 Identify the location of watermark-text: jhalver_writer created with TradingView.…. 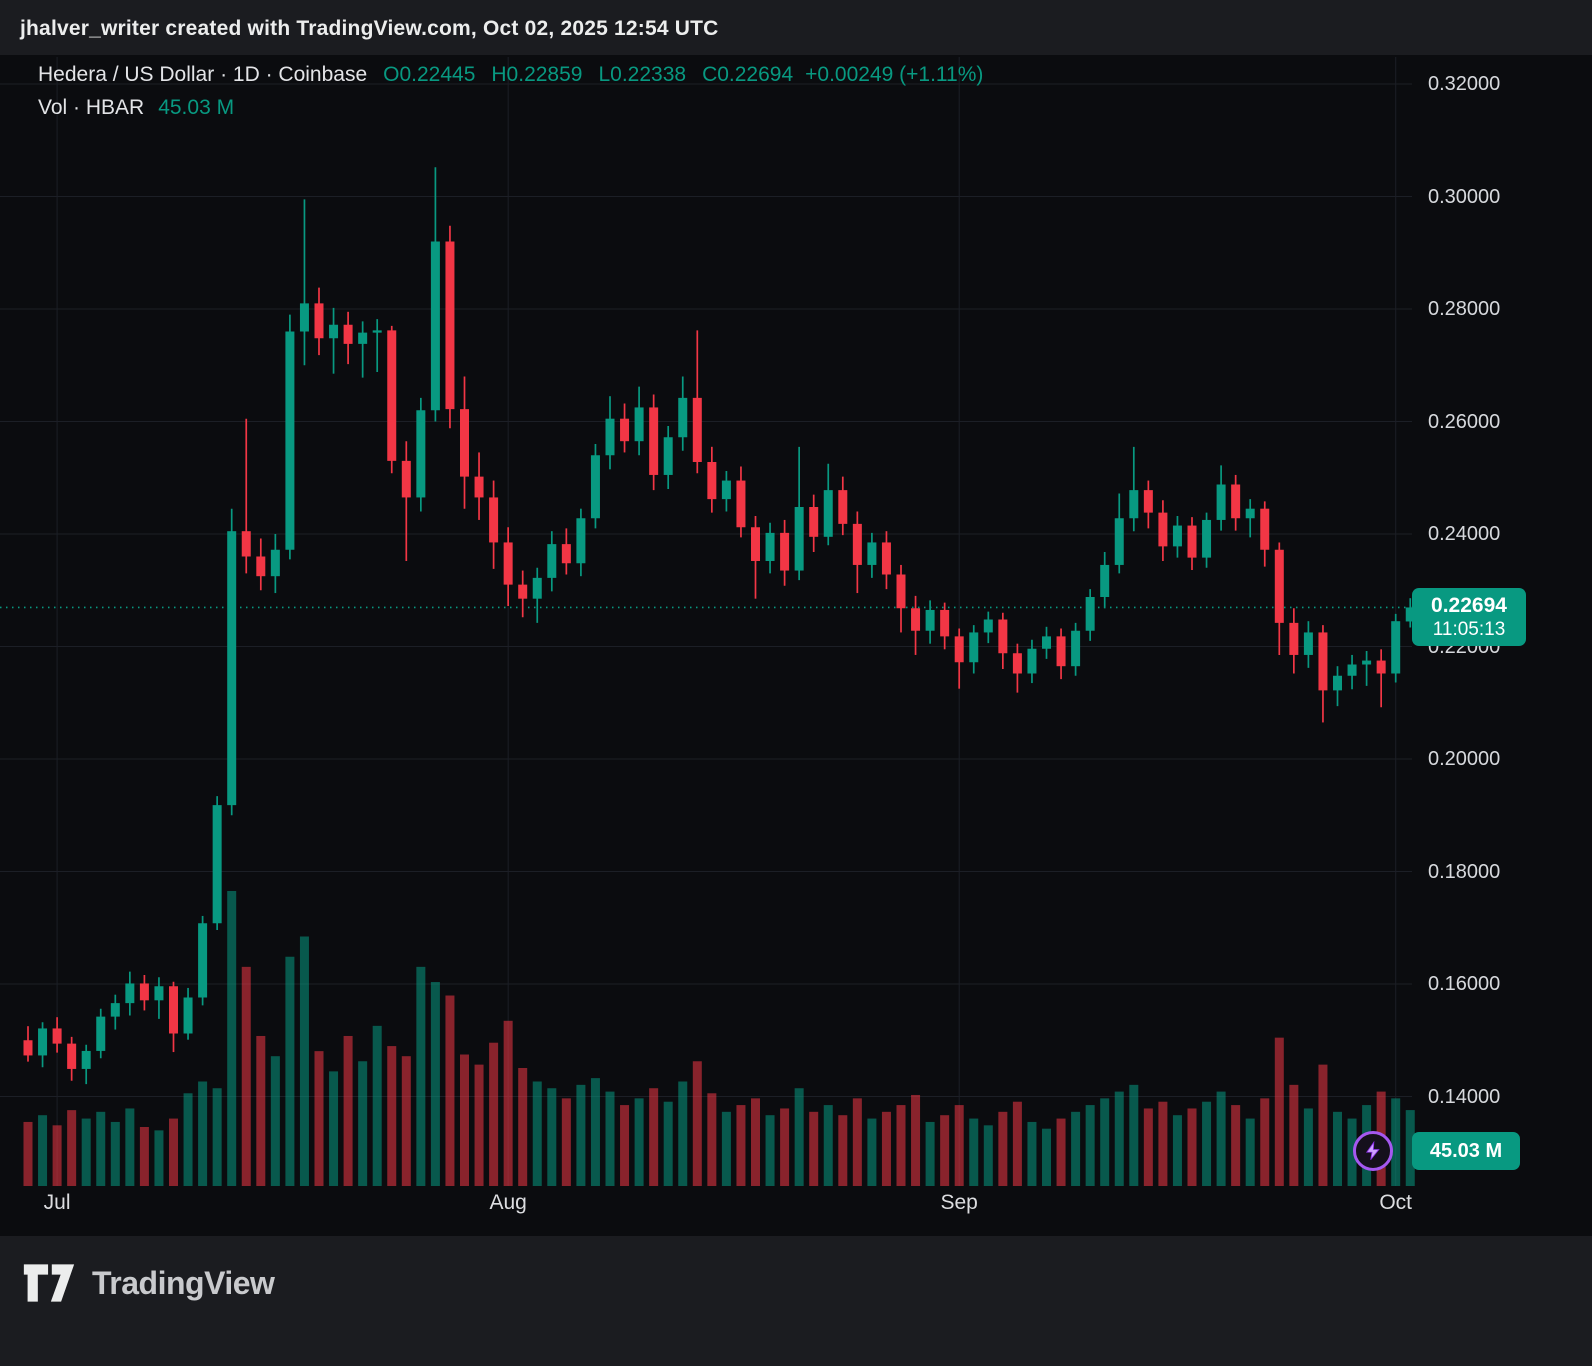
(369, 28).